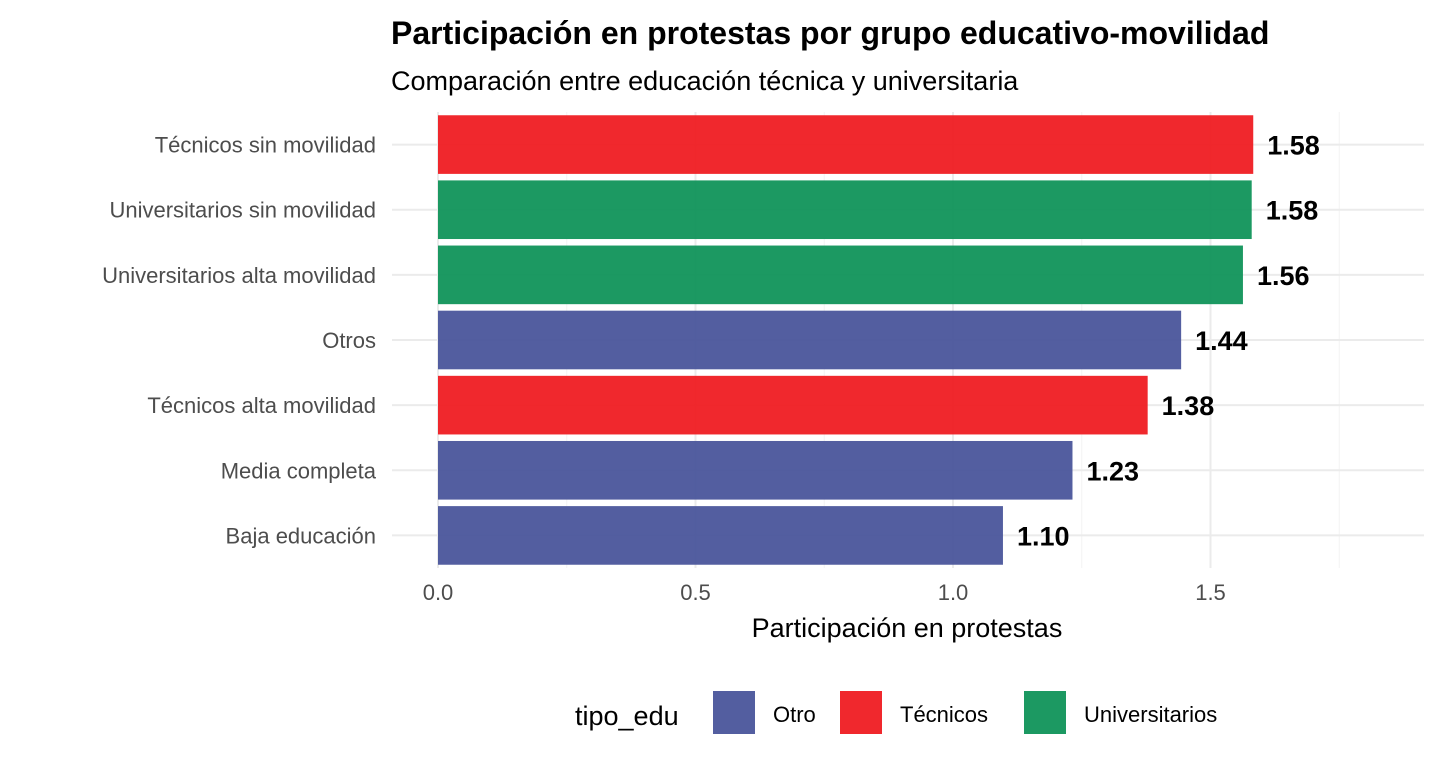 This screenshot has width=1440, height=773. I want to click on x-tick-label: 0.0, so click(438, 592).